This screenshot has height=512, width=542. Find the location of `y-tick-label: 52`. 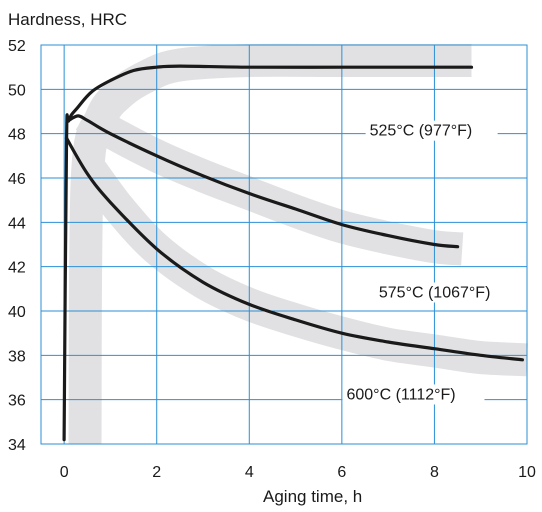

y-tick-label: 52 is located at coordinates (17, 46).